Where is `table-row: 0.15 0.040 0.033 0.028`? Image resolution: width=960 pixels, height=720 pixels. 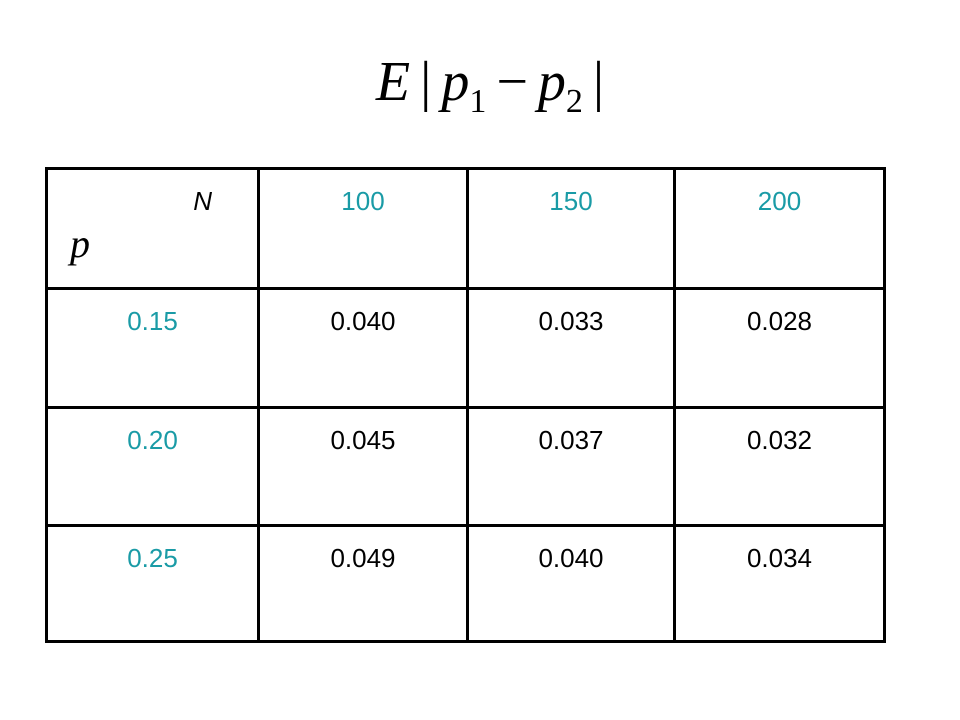 table-row: 0.15 0.040 0.033 0.028 is located at coordinates (465, 348).